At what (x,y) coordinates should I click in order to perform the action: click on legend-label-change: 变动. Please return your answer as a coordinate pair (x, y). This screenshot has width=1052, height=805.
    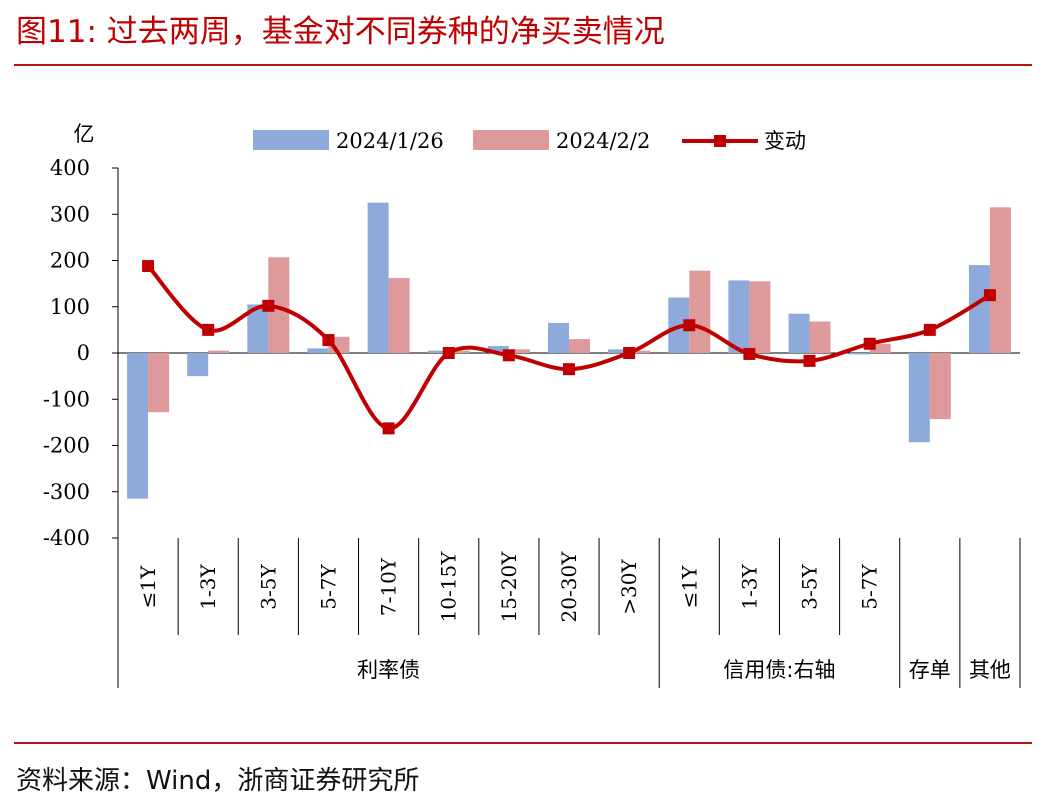
    Looking at the image, I should click on (785, 141).